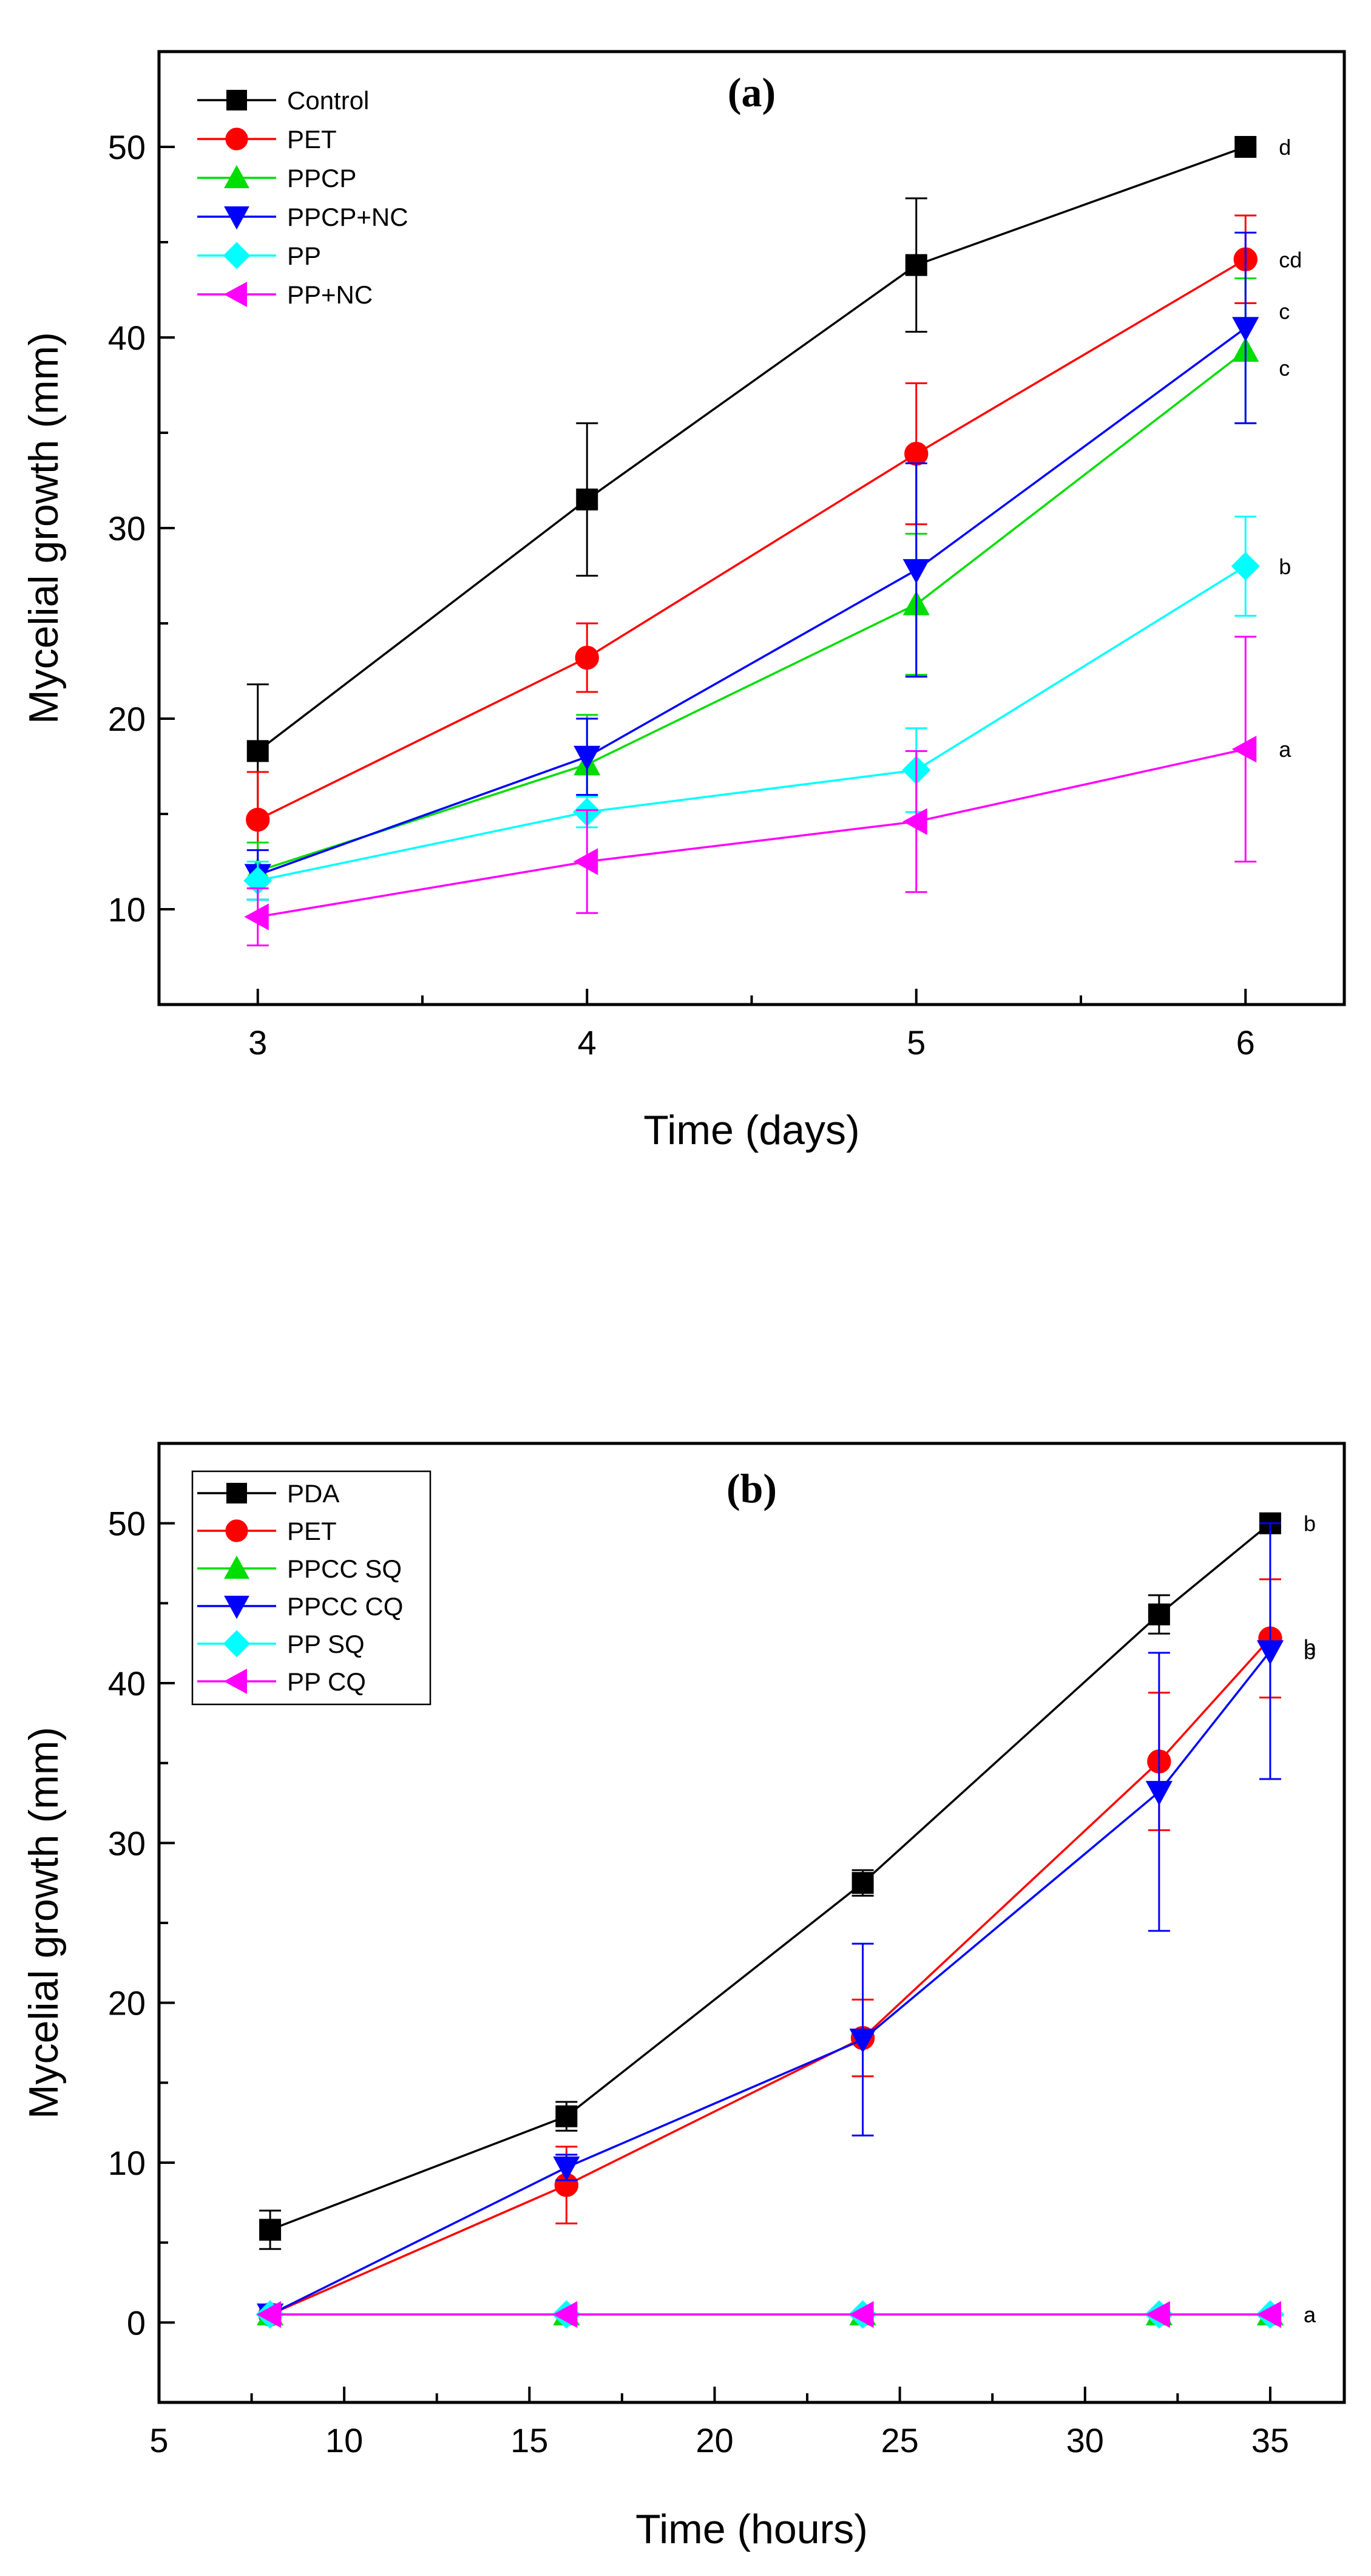 The width and height of the screenshot is (1371, 2576). Describe the element at coordinates (321, 178) in the screenshot. I see `legend-label: PPCP` at that location.